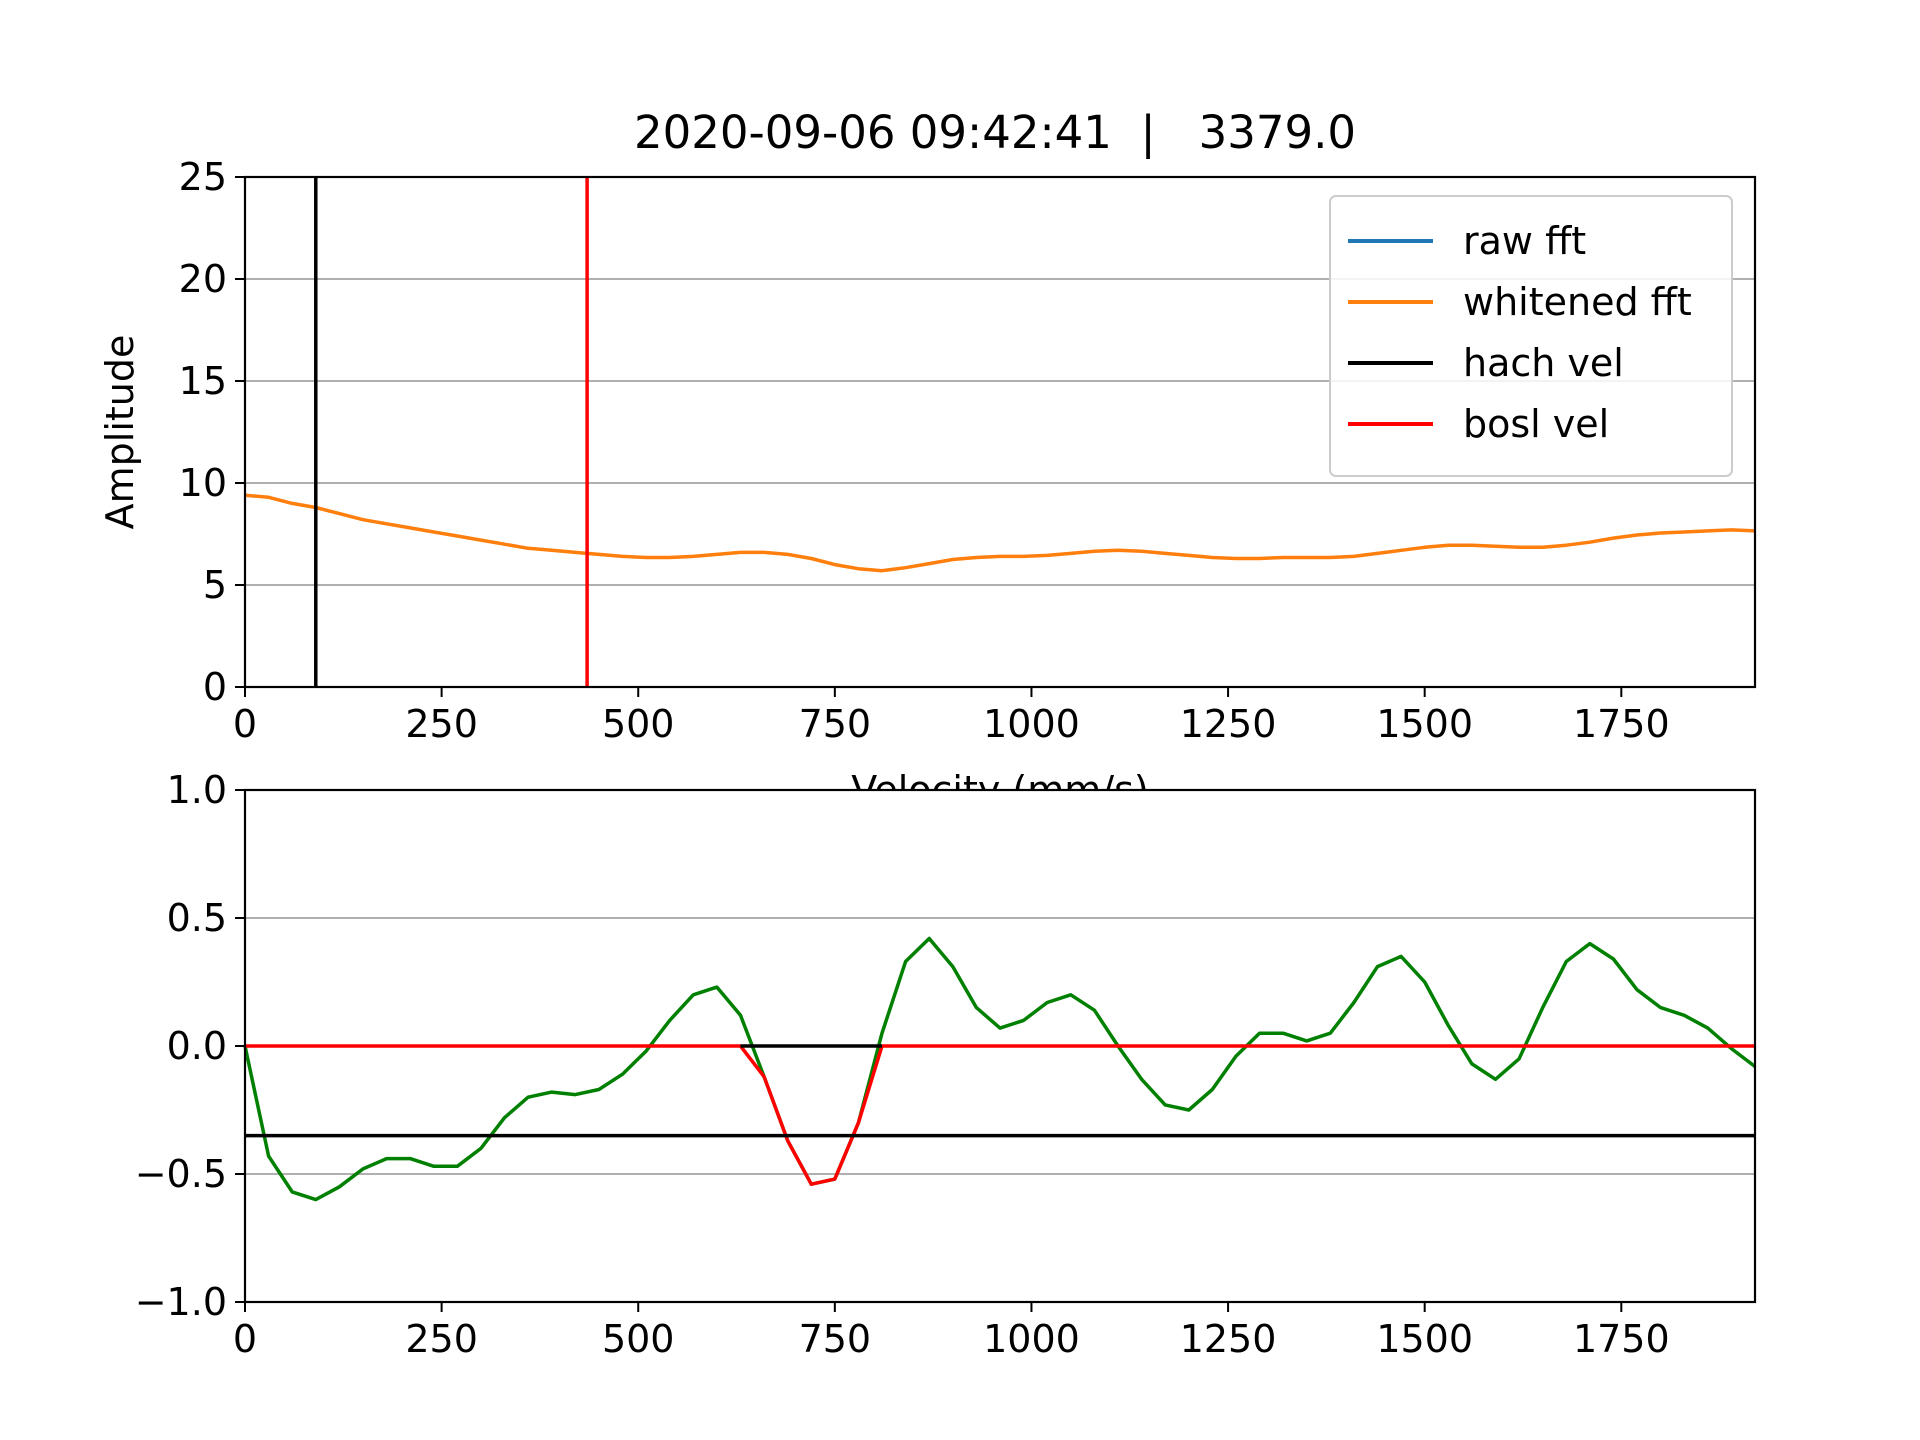 The height and width of the screenshot is (1440, 1920). I want to click on legend-label-raw-fft: raw fft, so click(1524, 241).